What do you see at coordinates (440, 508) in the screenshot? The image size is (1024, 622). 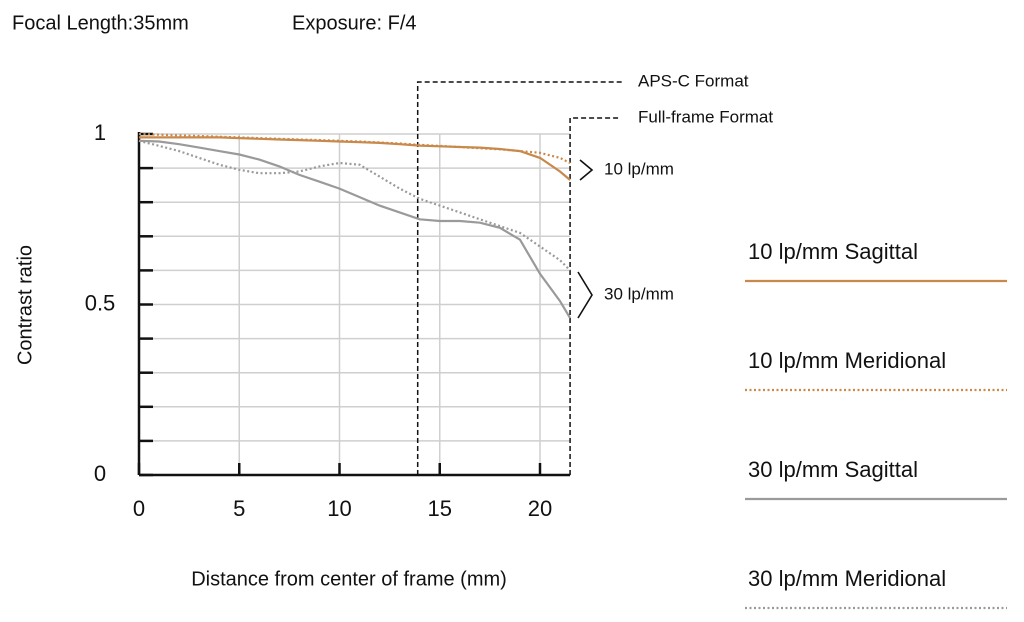 I see `x-tick-label: 15` at bounding box center [440, 508].